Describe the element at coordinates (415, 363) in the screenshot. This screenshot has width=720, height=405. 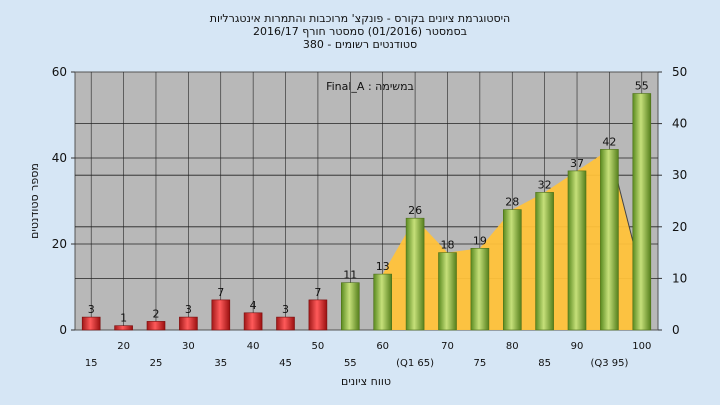
I see `x-axis-tick-label: (Q1 65)` at that location.